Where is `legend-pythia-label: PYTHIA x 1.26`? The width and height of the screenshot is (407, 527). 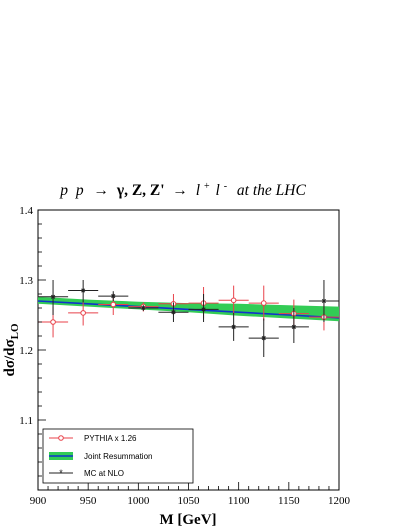 legend-pythia-label: PYTHIA x 1.26 is located at coordinates (110, 438).